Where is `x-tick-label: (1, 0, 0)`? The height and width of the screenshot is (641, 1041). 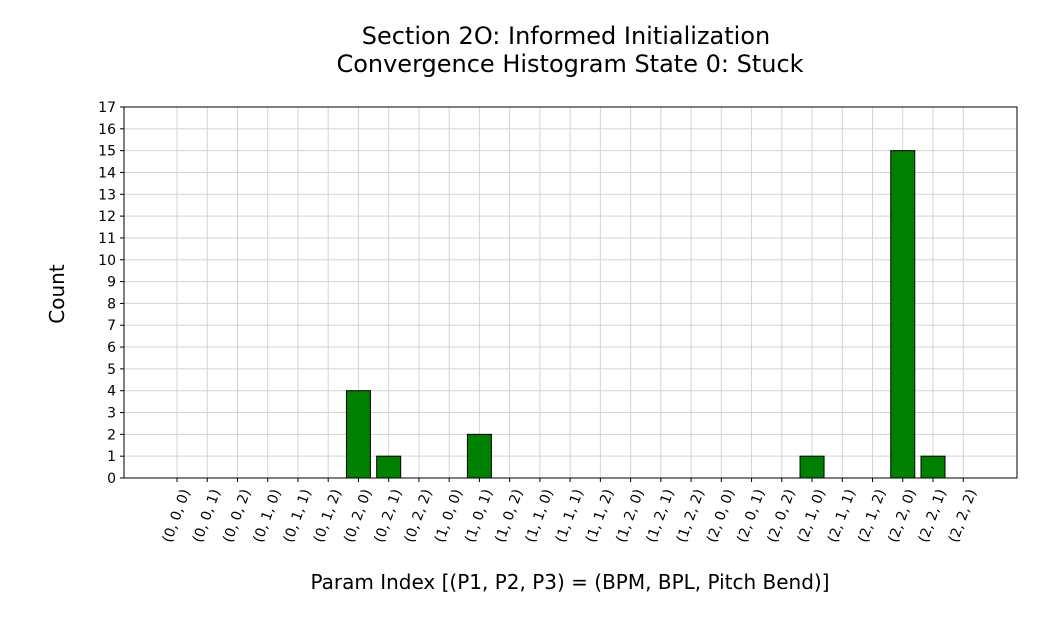 x-tick-label: (1, 0, 0) is located at coordinates (449, 516).